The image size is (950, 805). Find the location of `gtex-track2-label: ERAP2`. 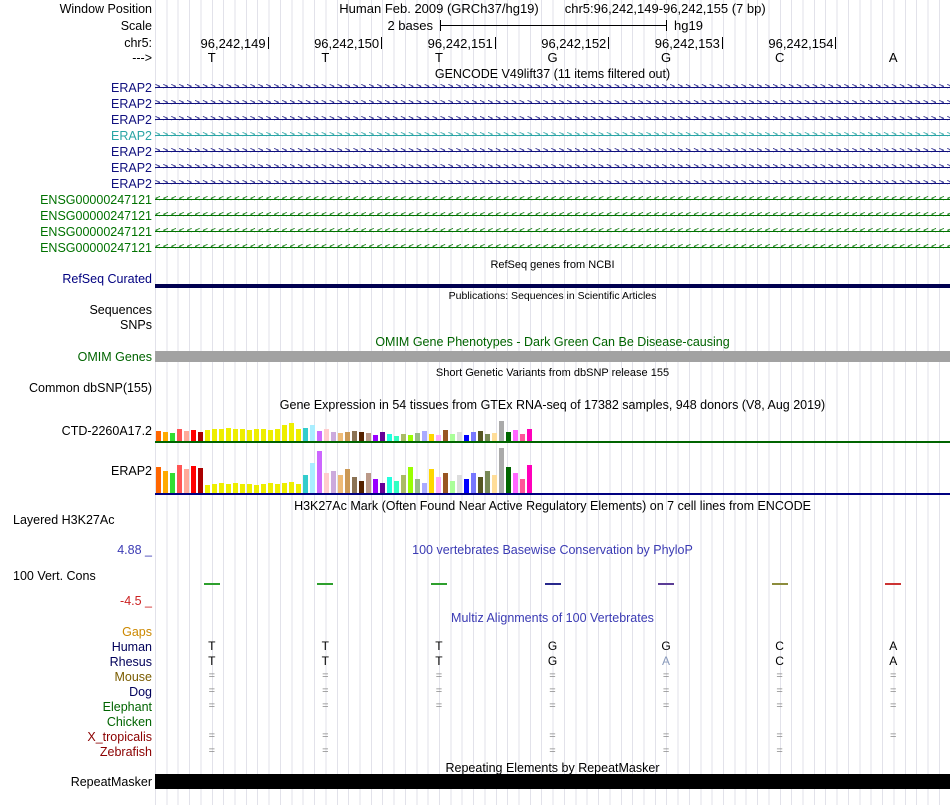

gtex-track2-label: ERAP2 is located at coordinates (131, 471).